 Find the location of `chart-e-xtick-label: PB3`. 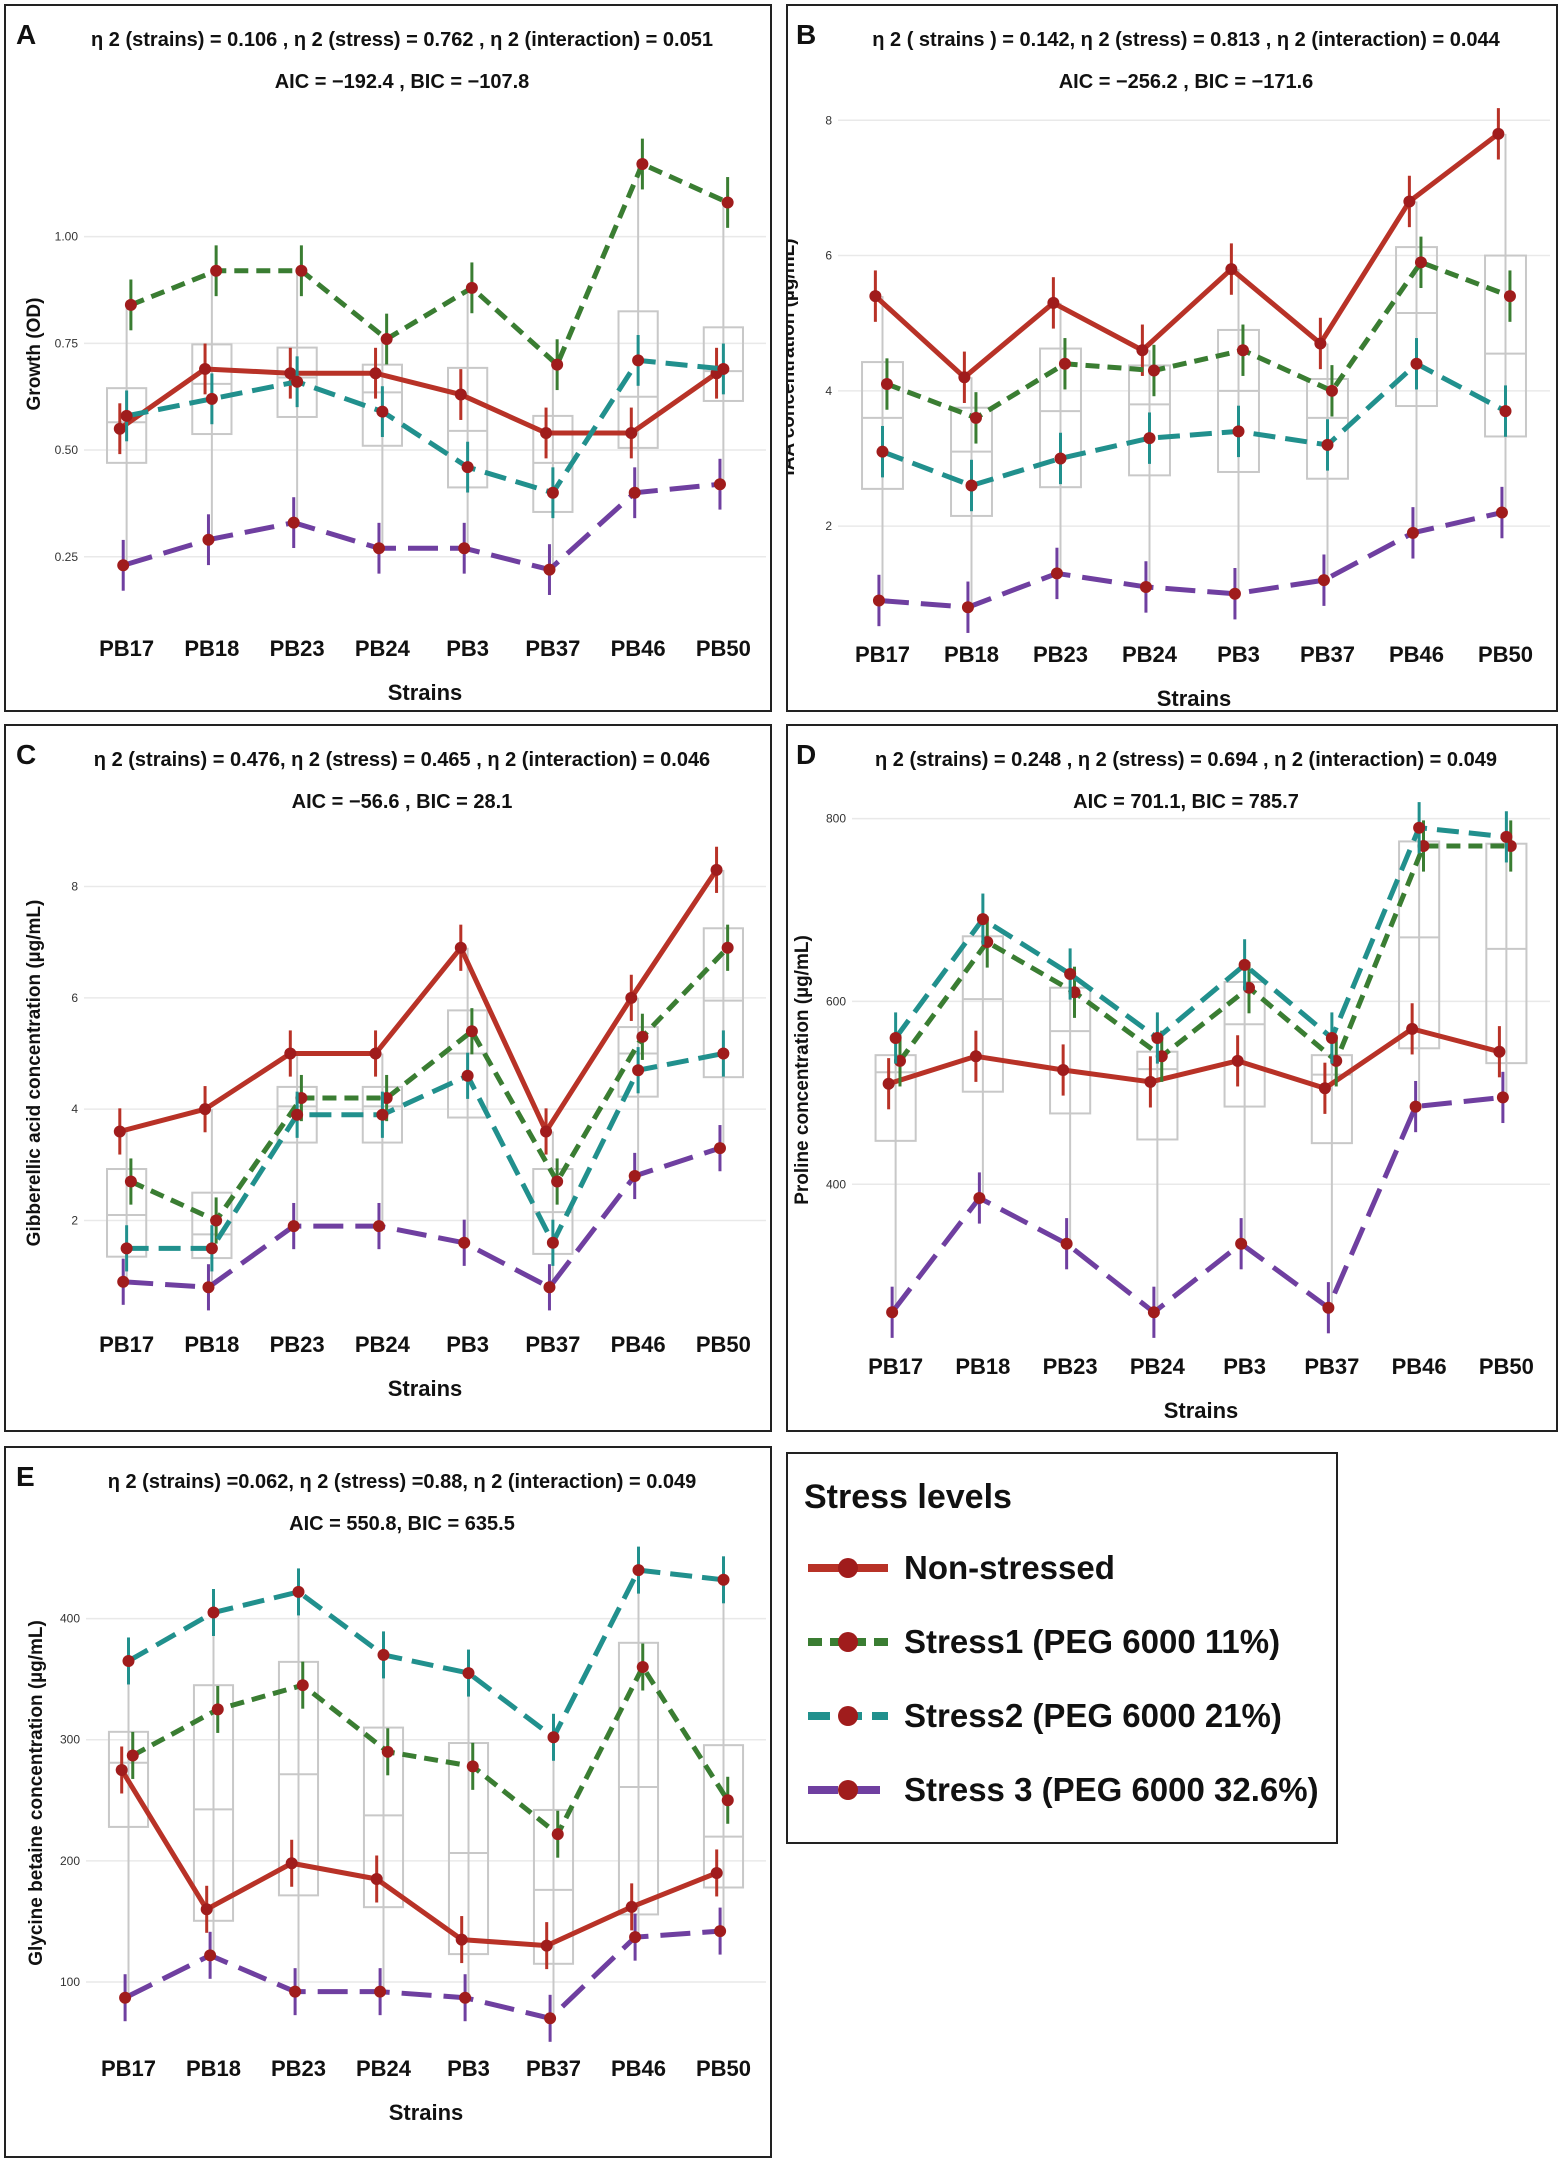

chart-e-xtick-label: PB3 is located at coordinates (468, 2068).